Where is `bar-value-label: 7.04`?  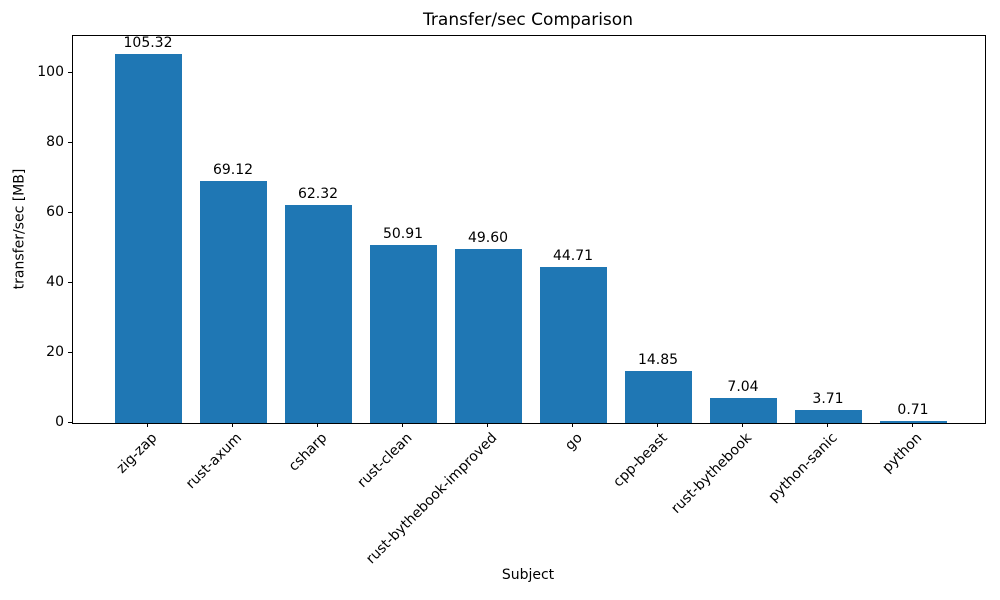 bar-value-label: 7.04 is located at coordinates (743, 387).